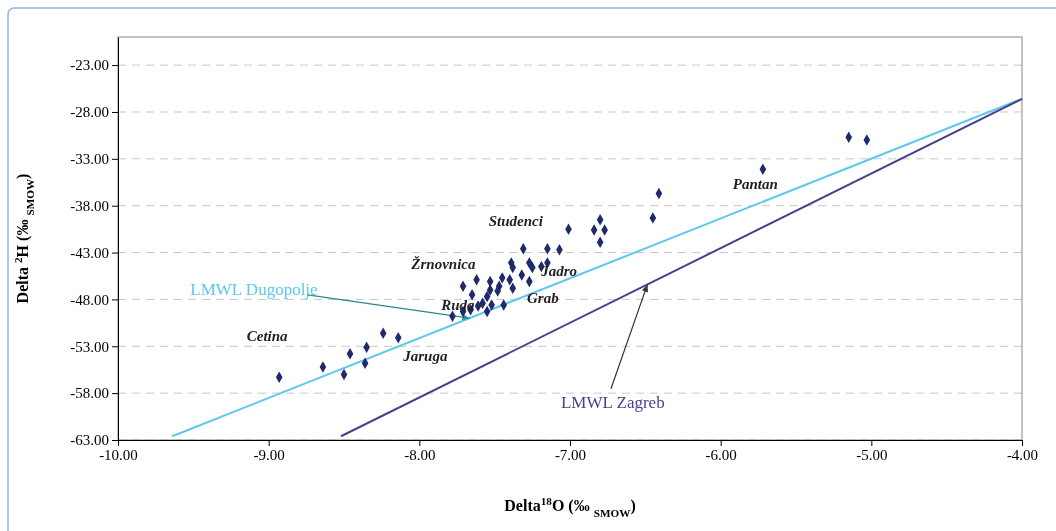 The width and height of the screenshot is (1056, 531). What do you see at coordinates (89, 252) in the screenshot?
I see `y-tick-label: -43.00` at bounding box center [89, 252].